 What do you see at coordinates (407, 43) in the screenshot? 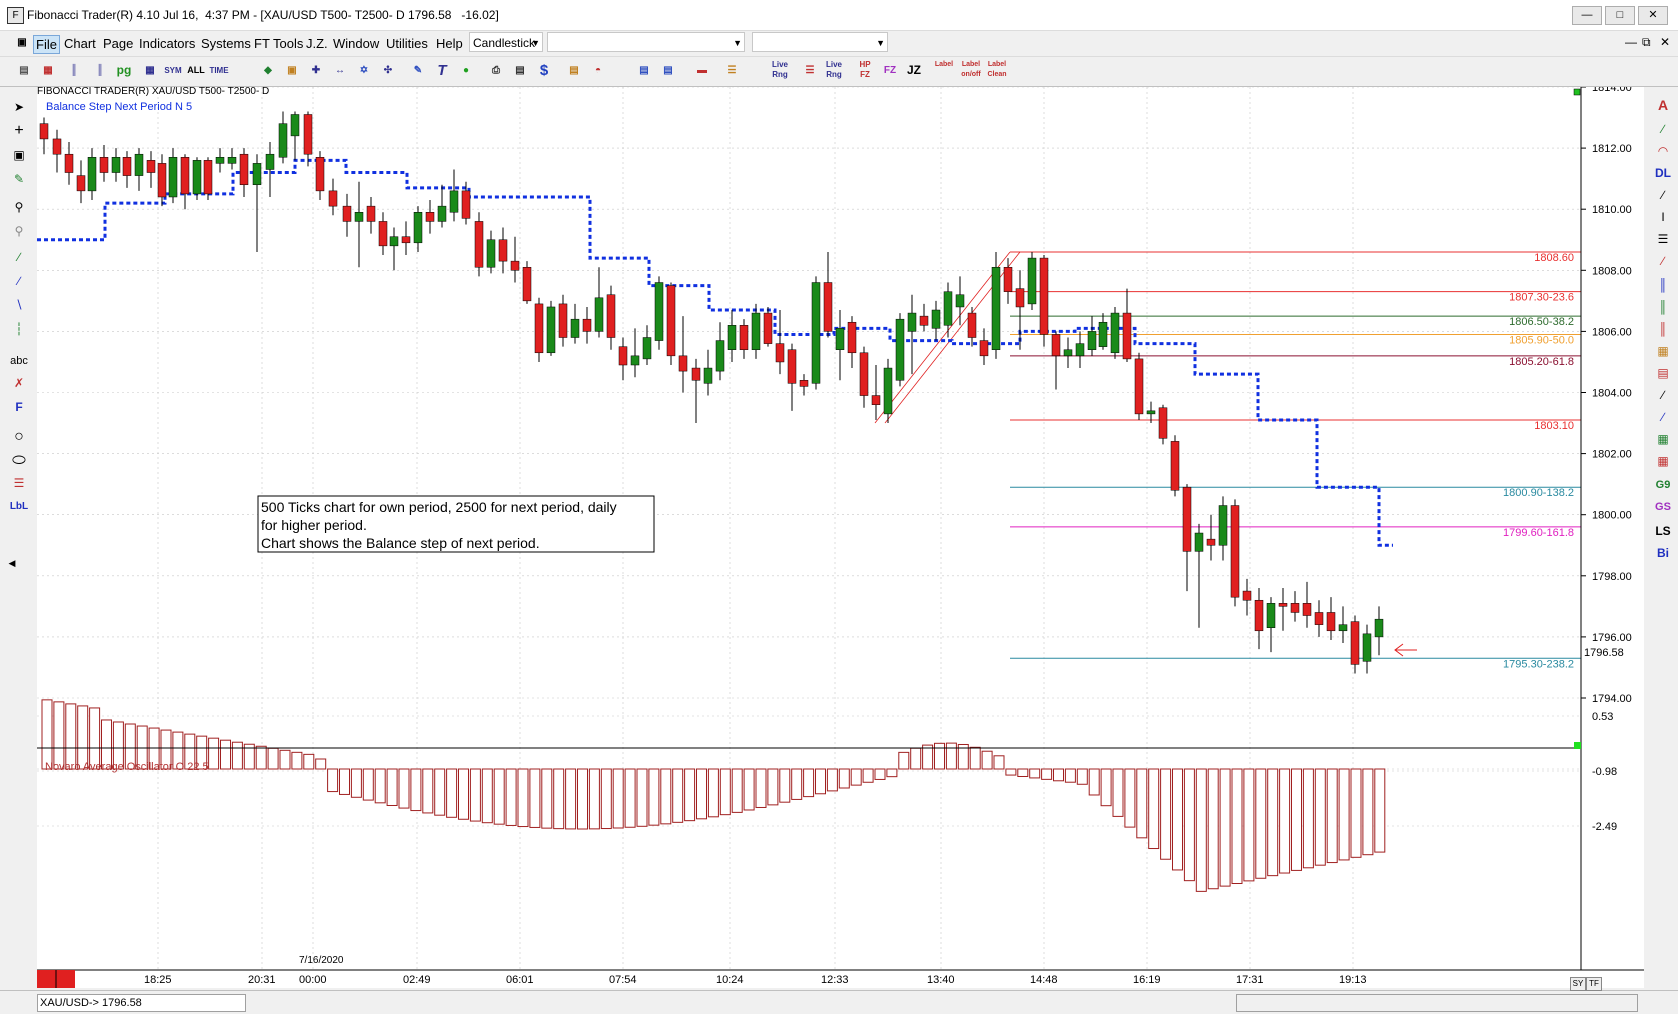
I see `menu-utilities: Utilities` at bounding box center [407, 43].